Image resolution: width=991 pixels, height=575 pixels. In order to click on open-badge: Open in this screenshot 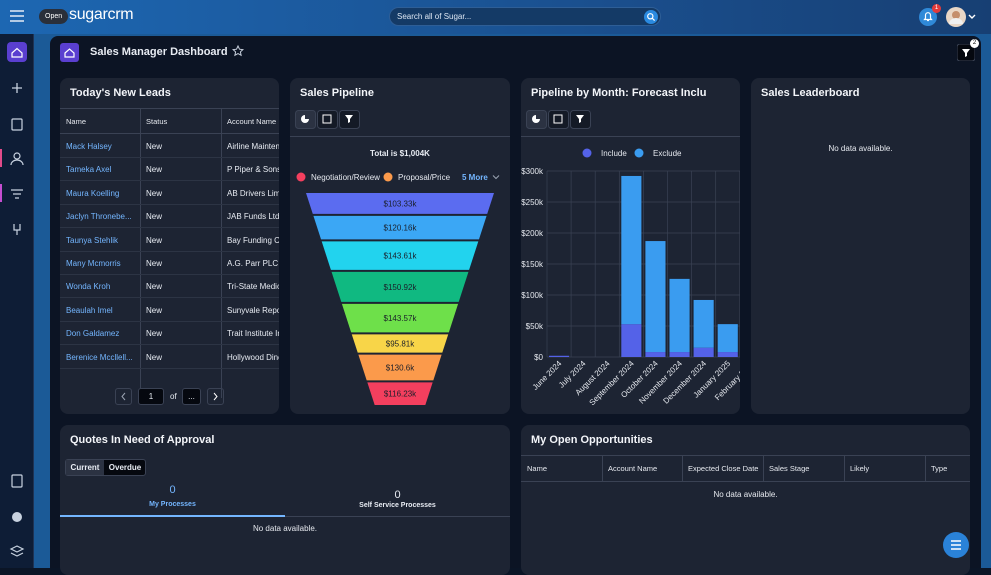, I will do `click(54, 16)`.